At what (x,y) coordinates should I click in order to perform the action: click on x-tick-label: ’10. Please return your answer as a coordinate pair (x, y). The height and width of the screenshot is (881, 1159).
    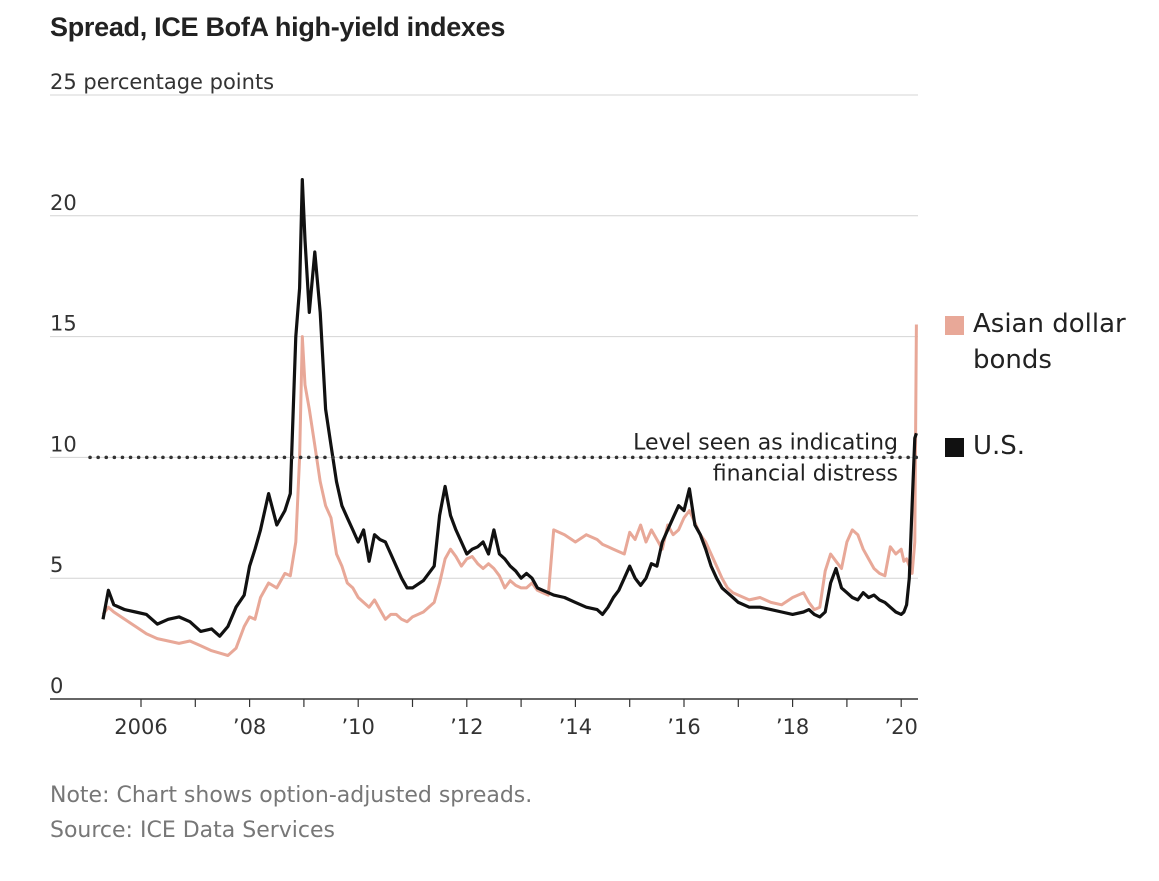
    Looking at the image, I should click on (357, 727).